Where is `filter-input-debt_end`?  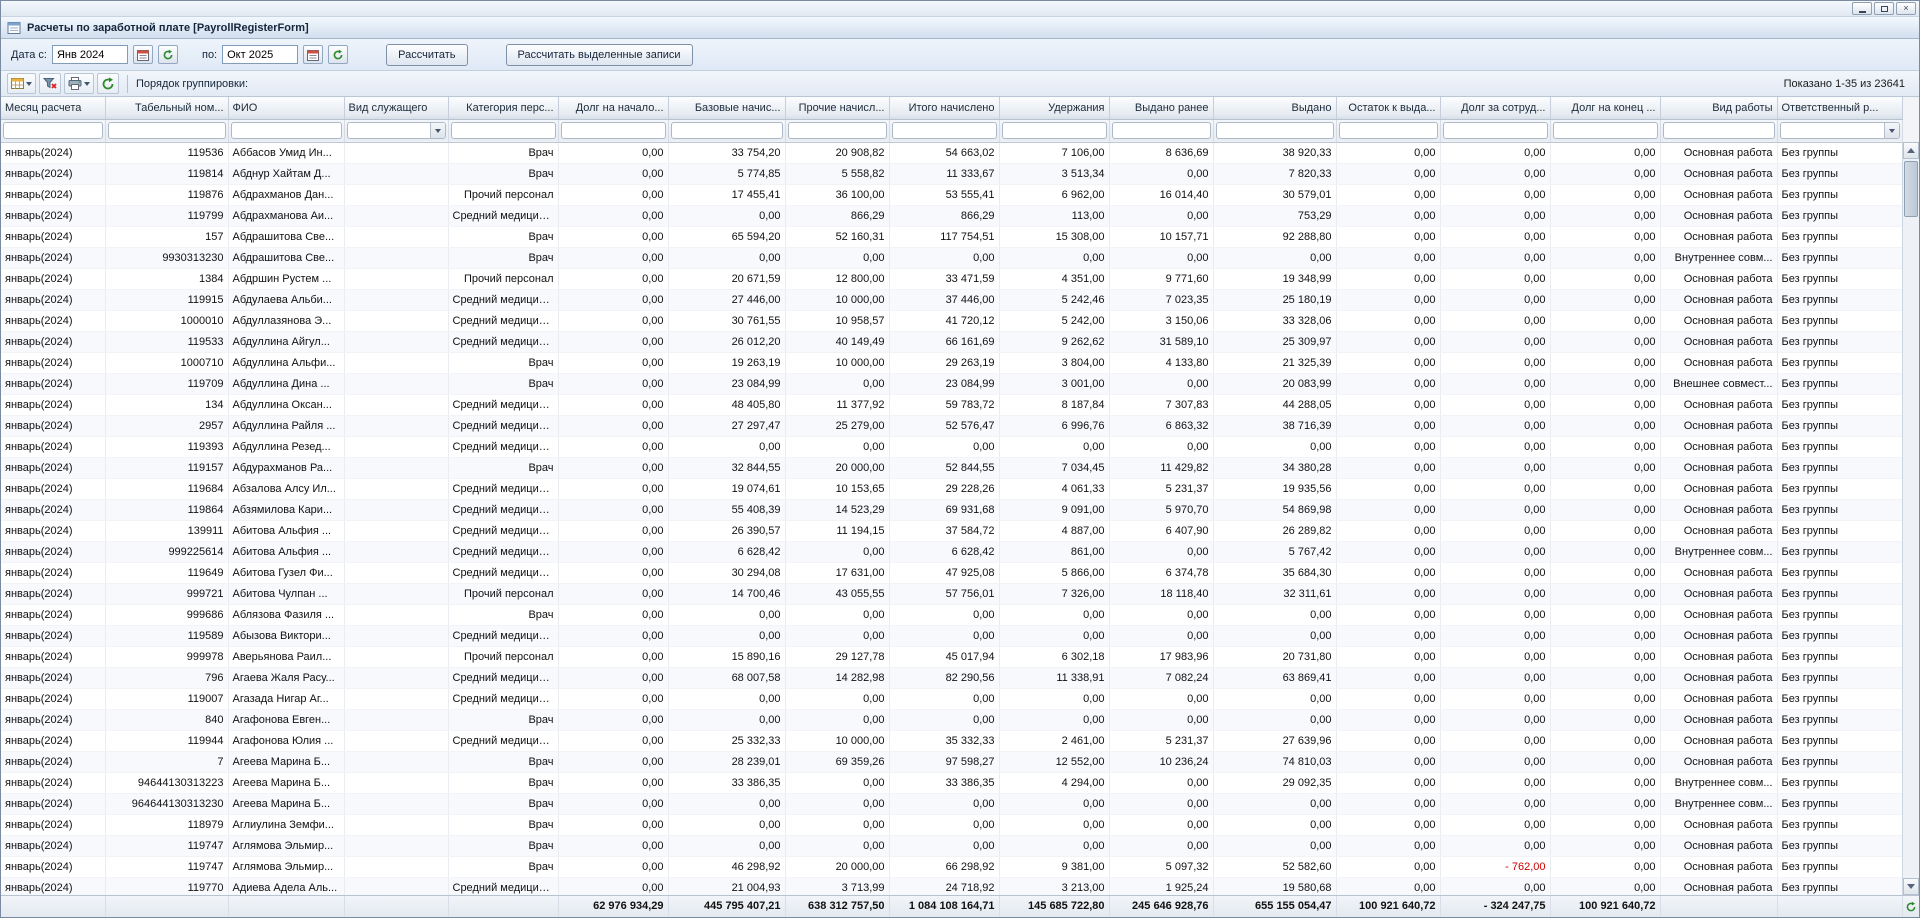
filter-input-debt_end is located at coordinates (1605, 130).